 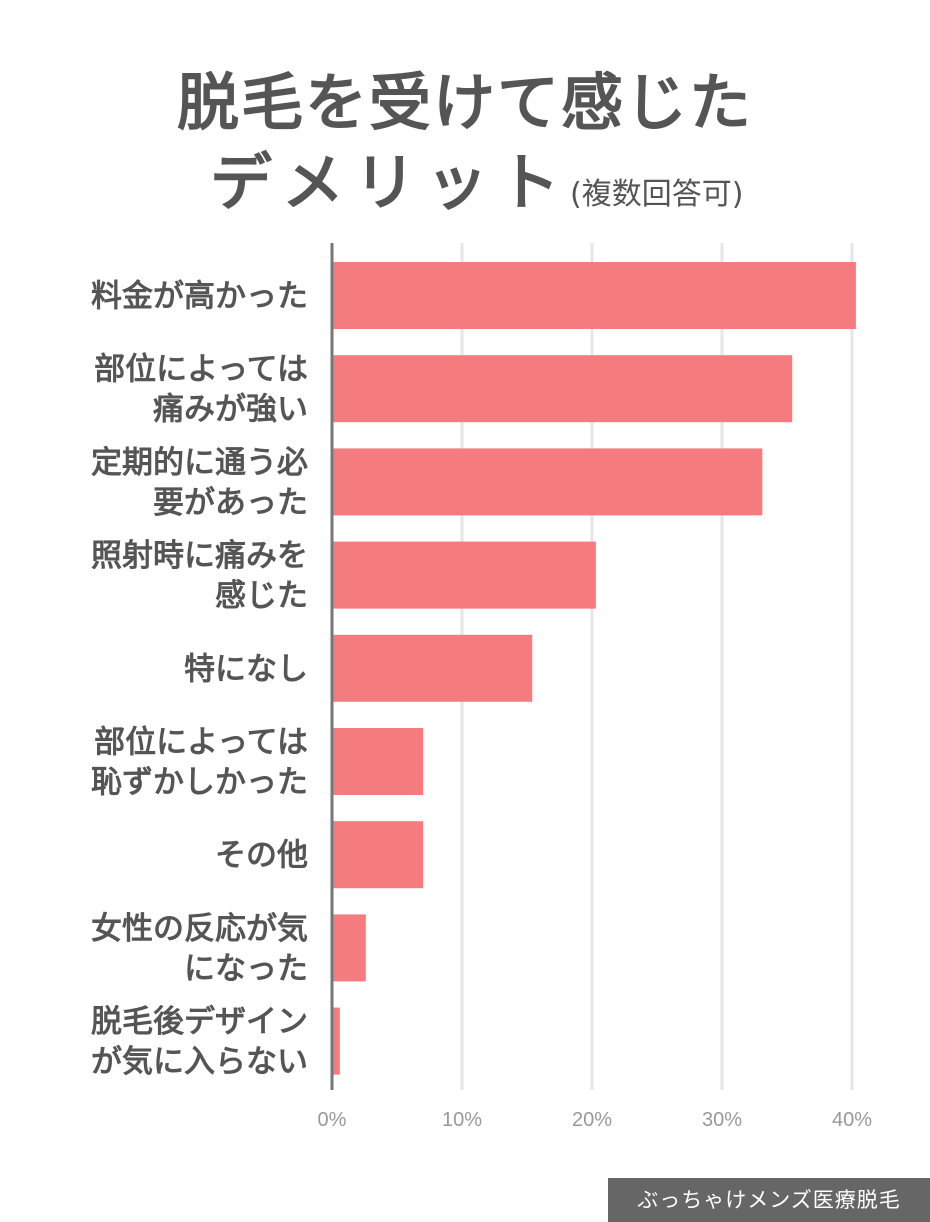 I want to click on chart-title: 脱毛を受けて感じた, so click(x=464, y=102).